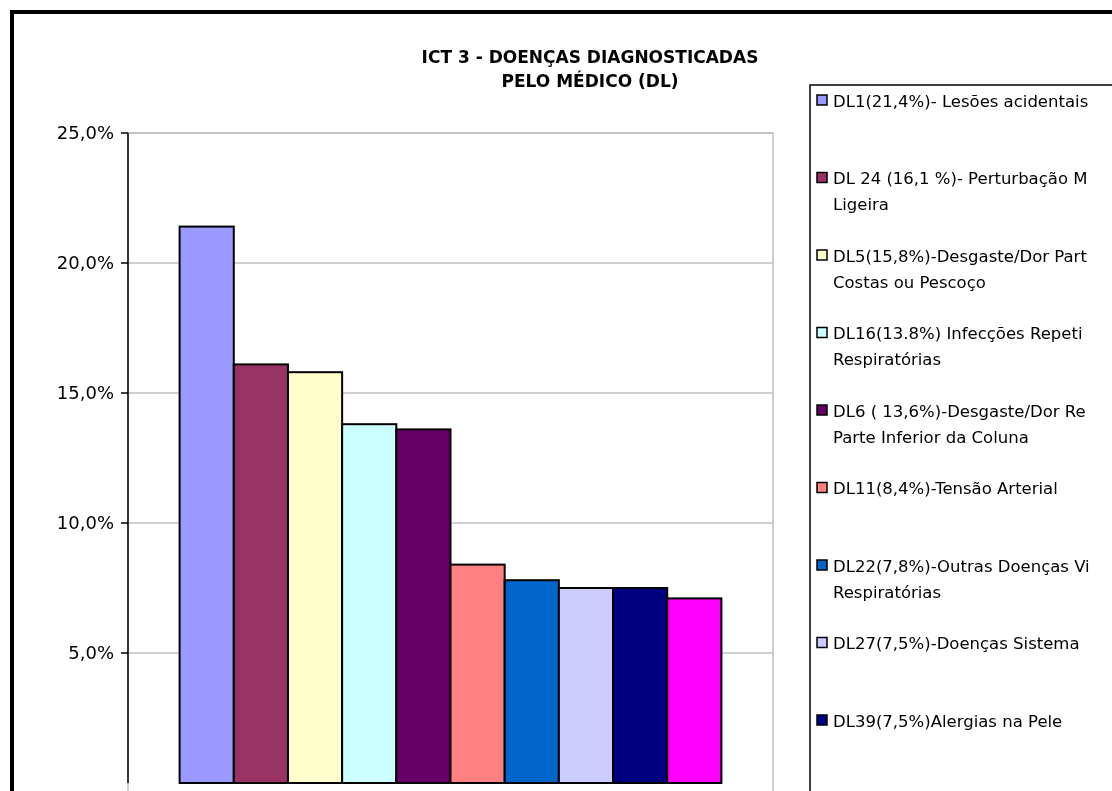 The height and width of the screenshot is (791, 1112). Describe the element at coordinates (958, 347) in the screenshot. I see `legend-label: DL16(13.8%) Infecções Repeti Respiratórias` at that location.